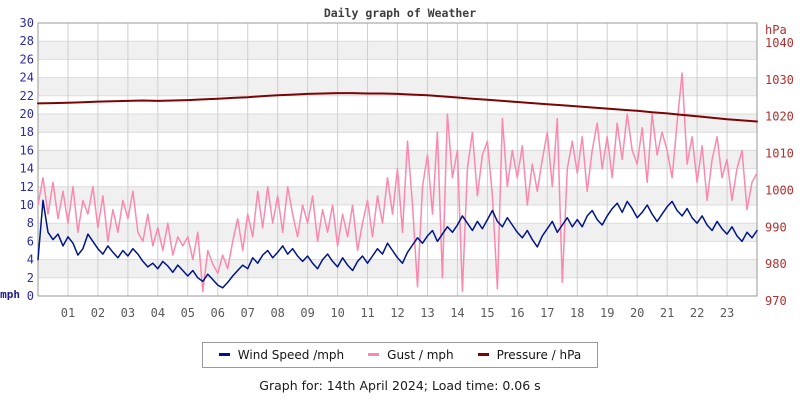 This screenshot has height=400, width=800. I want to click on x-axis-tick: 14, so click(457, 313).